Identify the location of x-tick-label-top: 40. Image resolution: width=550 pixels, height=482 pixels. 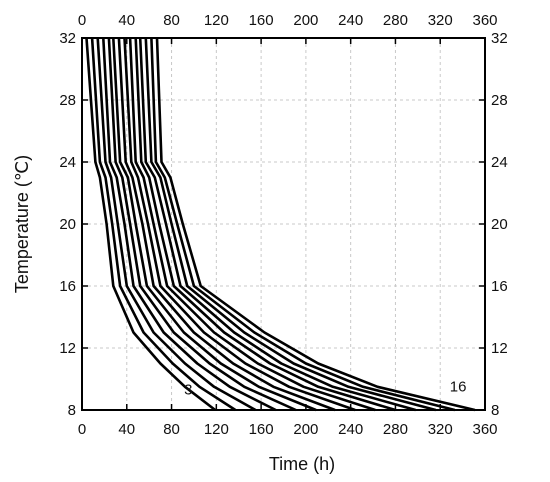
(126, 20).